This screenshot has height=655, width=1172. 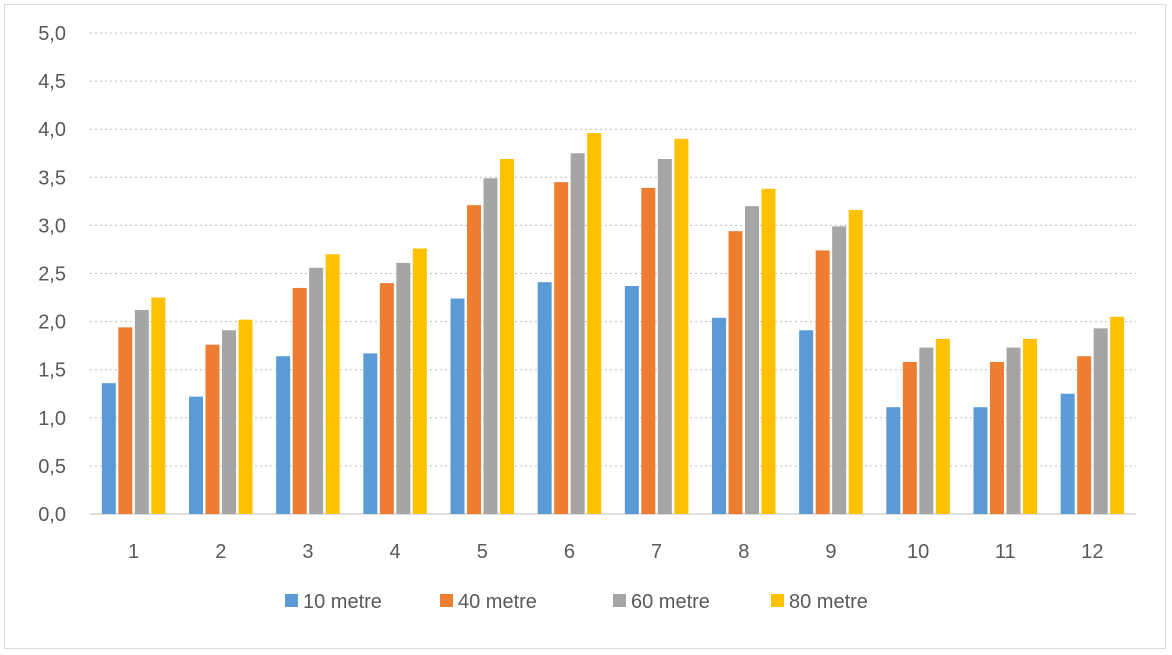 What do you see at coordinates (482, 552) in the screenshot?
I see `x-tick-label: 5` at bounding box center [482, 552].